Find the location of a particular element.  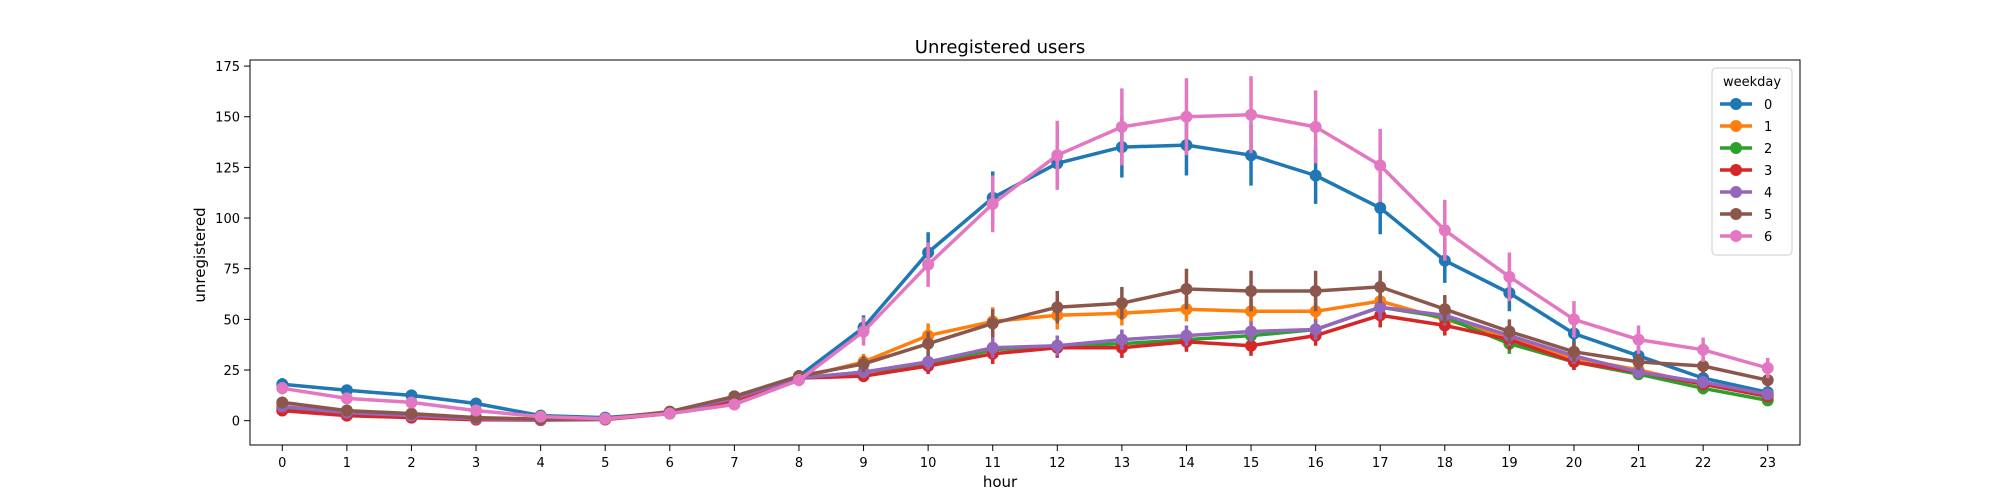

x-tick-label: 5 is located at coordinates (605, 463).